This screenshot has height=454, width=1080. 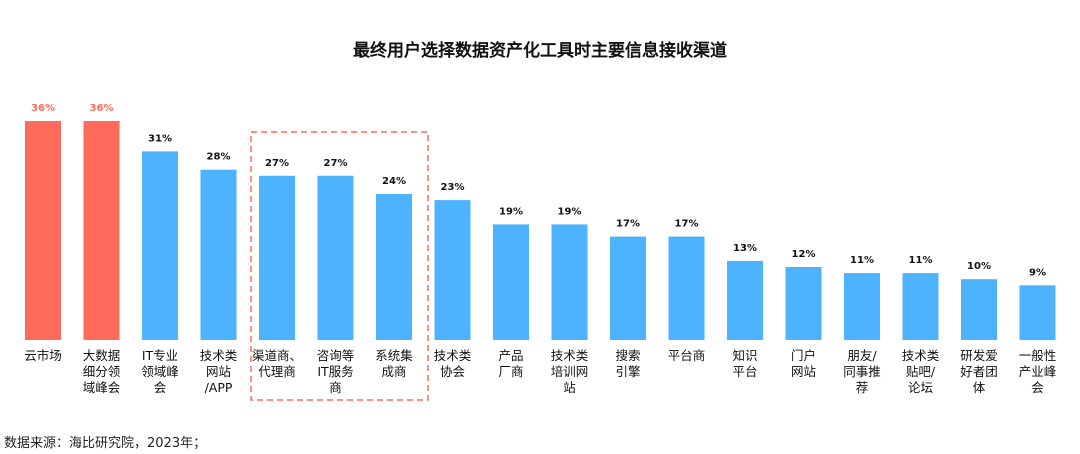 What do you see at coordinates (102, 387) in the screenshot?
I see `x-tick-label-line: 域峰会` at bounding box center [102, 387].